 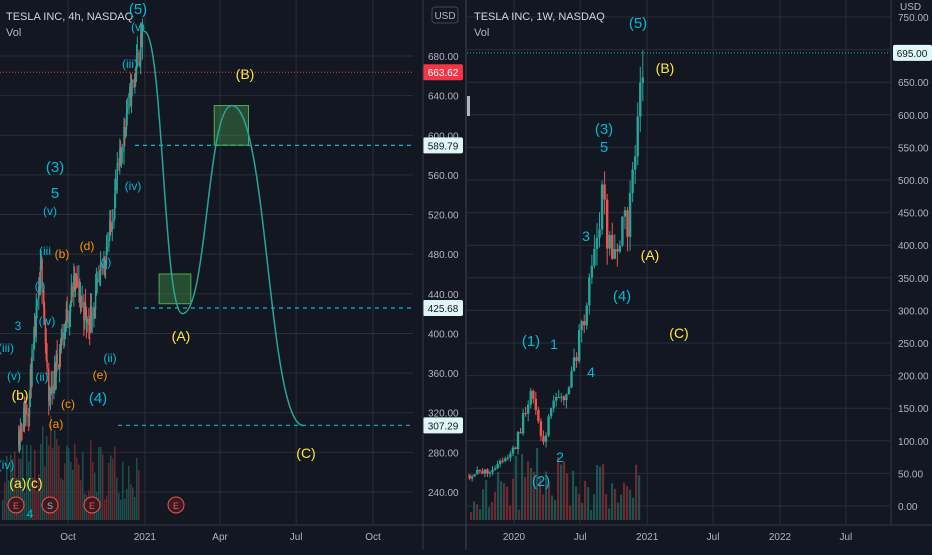 I want to click on left-wave-label: (iv), so click(x=7, y=465).